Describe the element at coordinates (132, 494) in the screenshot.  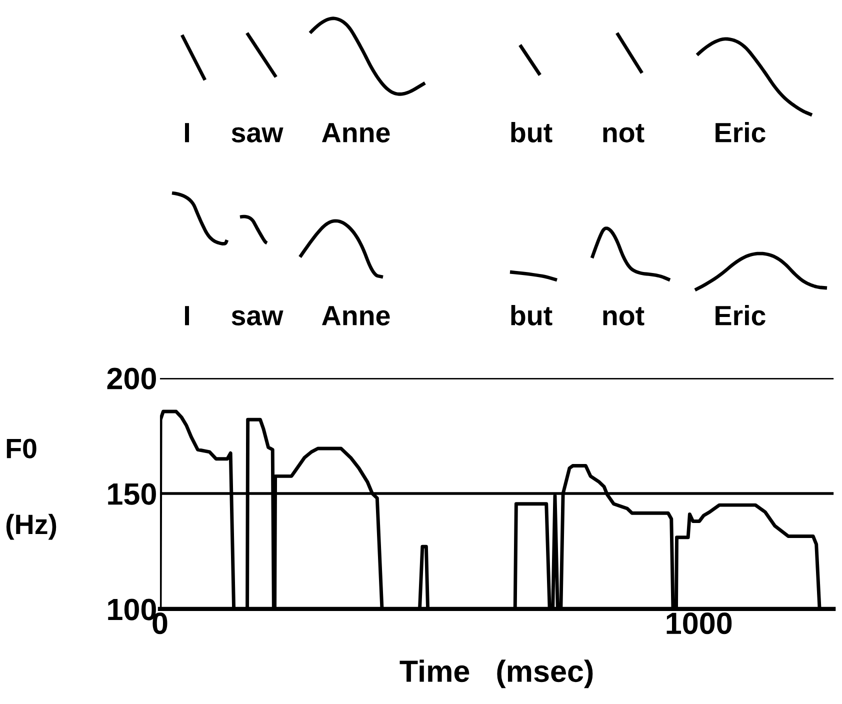
I see `y-tick-label: 150` at that location.